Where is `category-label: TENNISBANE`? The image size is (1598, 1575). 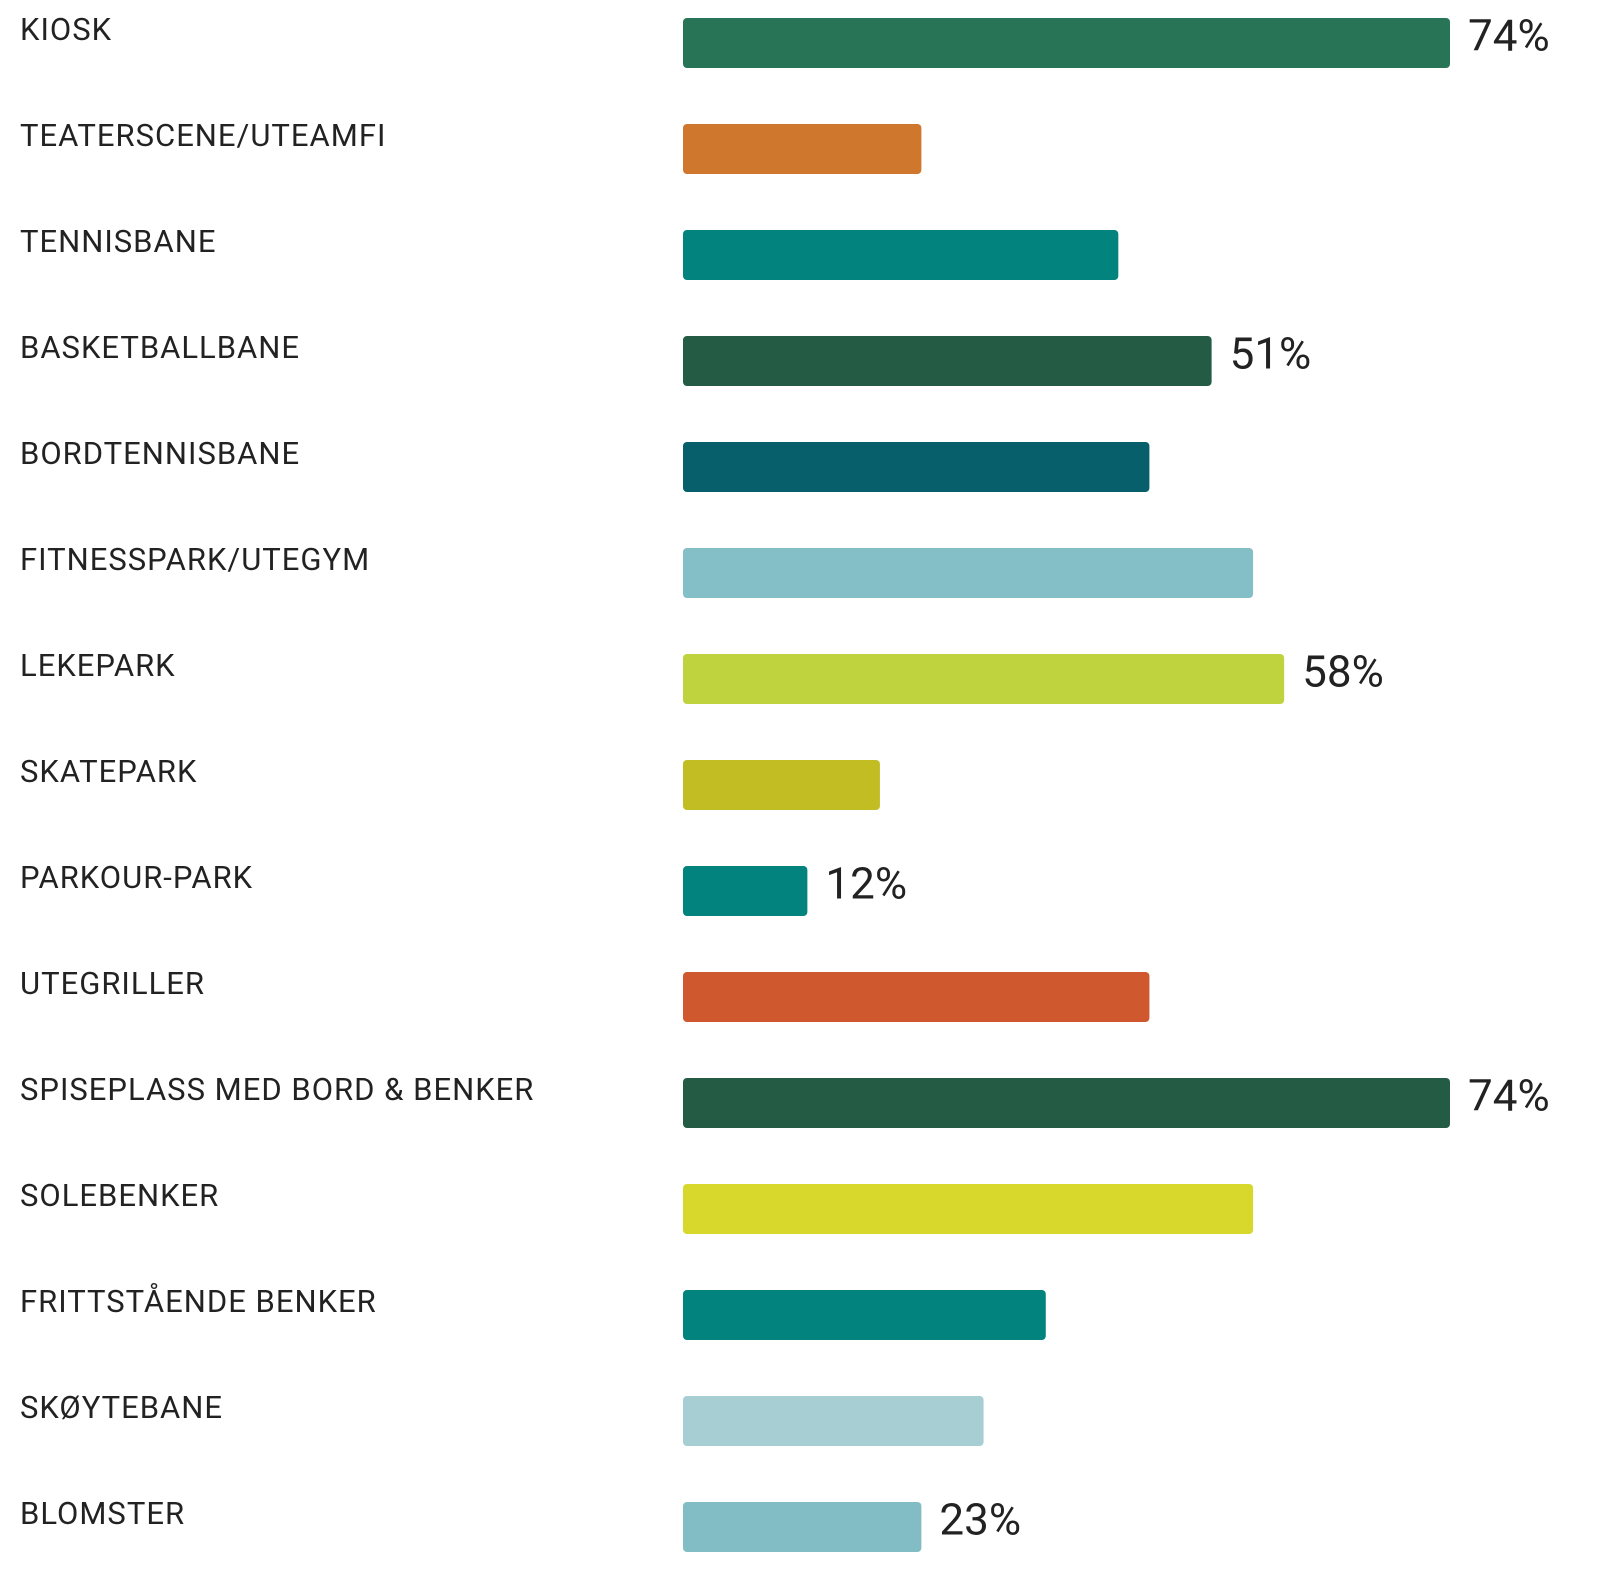 category-label: TENNISBANE is located at coordinates (118, 241).